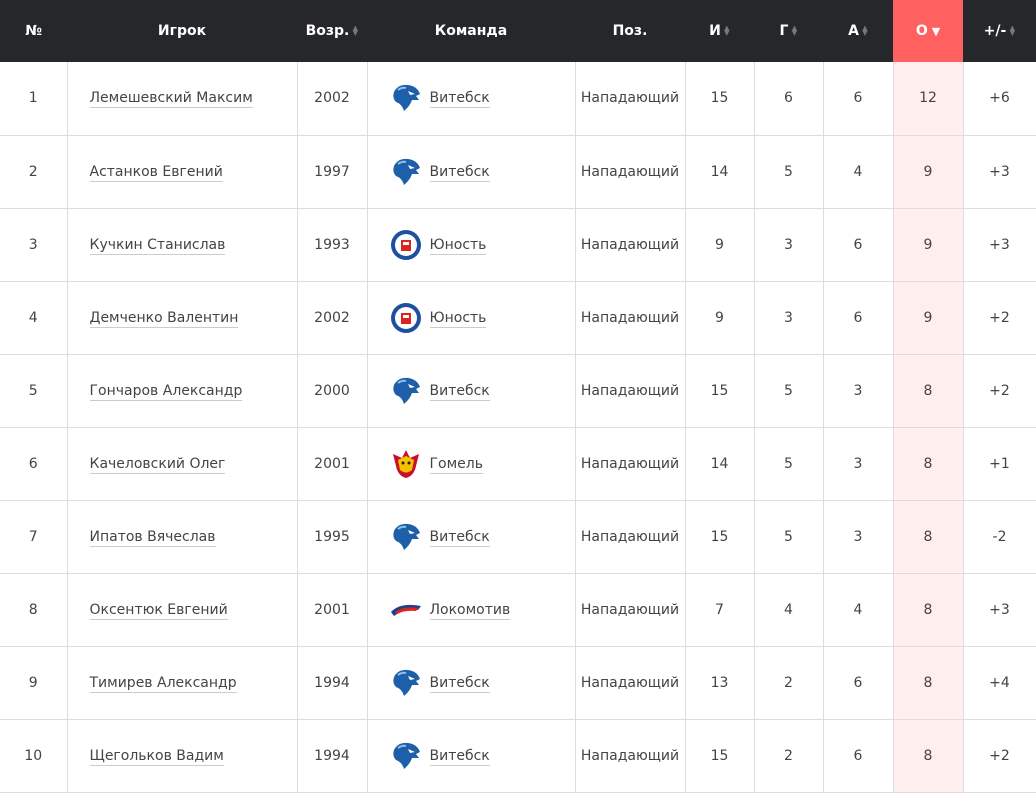 The width and height of the screenshot is (1036, 793). Describe the element at coordinates (34, 99) in the screenshot. I see `cell-number: 1` at that location.